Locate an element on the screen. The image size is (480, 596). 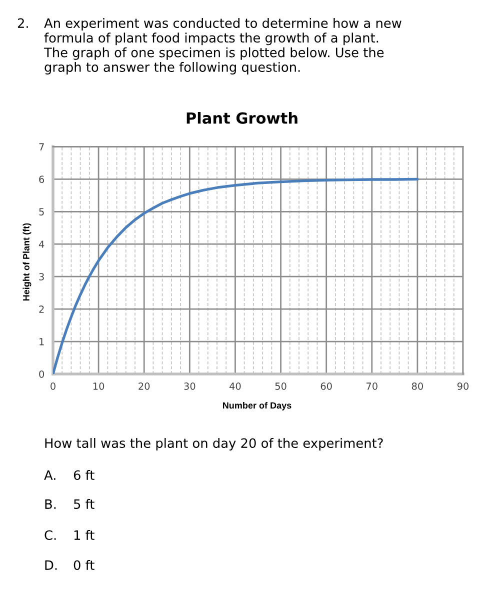
text: 0 ft is located at coordinates (84, 565).